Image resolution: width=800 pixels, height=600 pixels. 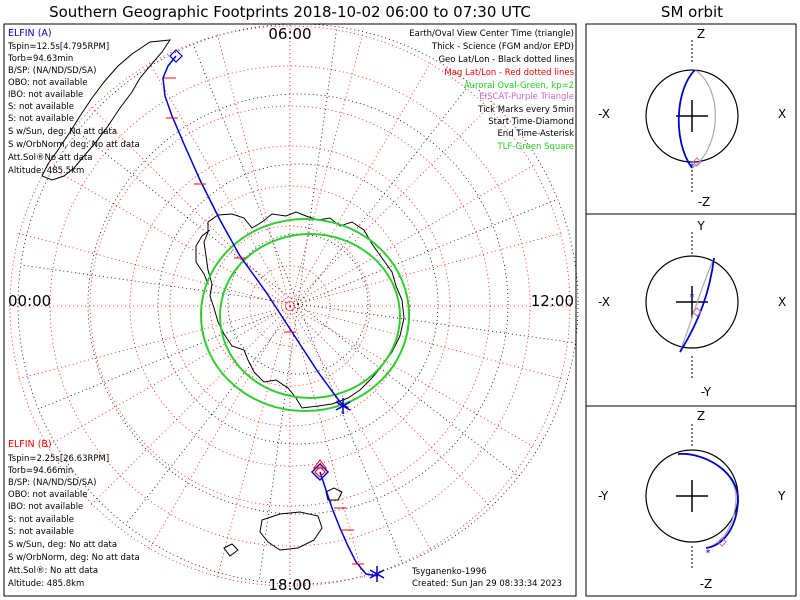 I want to click on orbit-panel-xy: * Y -Y -X X, so click(x=692, y=309).